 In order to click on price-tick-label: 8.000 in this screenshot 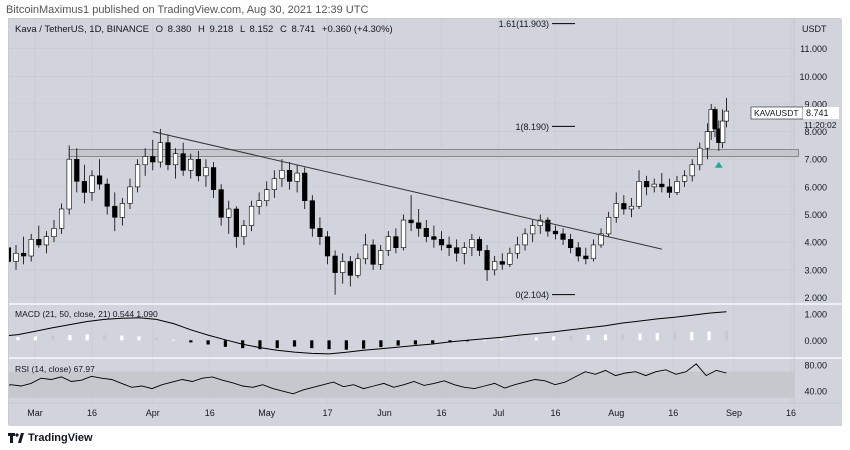, I will do `click(815, 132)`.